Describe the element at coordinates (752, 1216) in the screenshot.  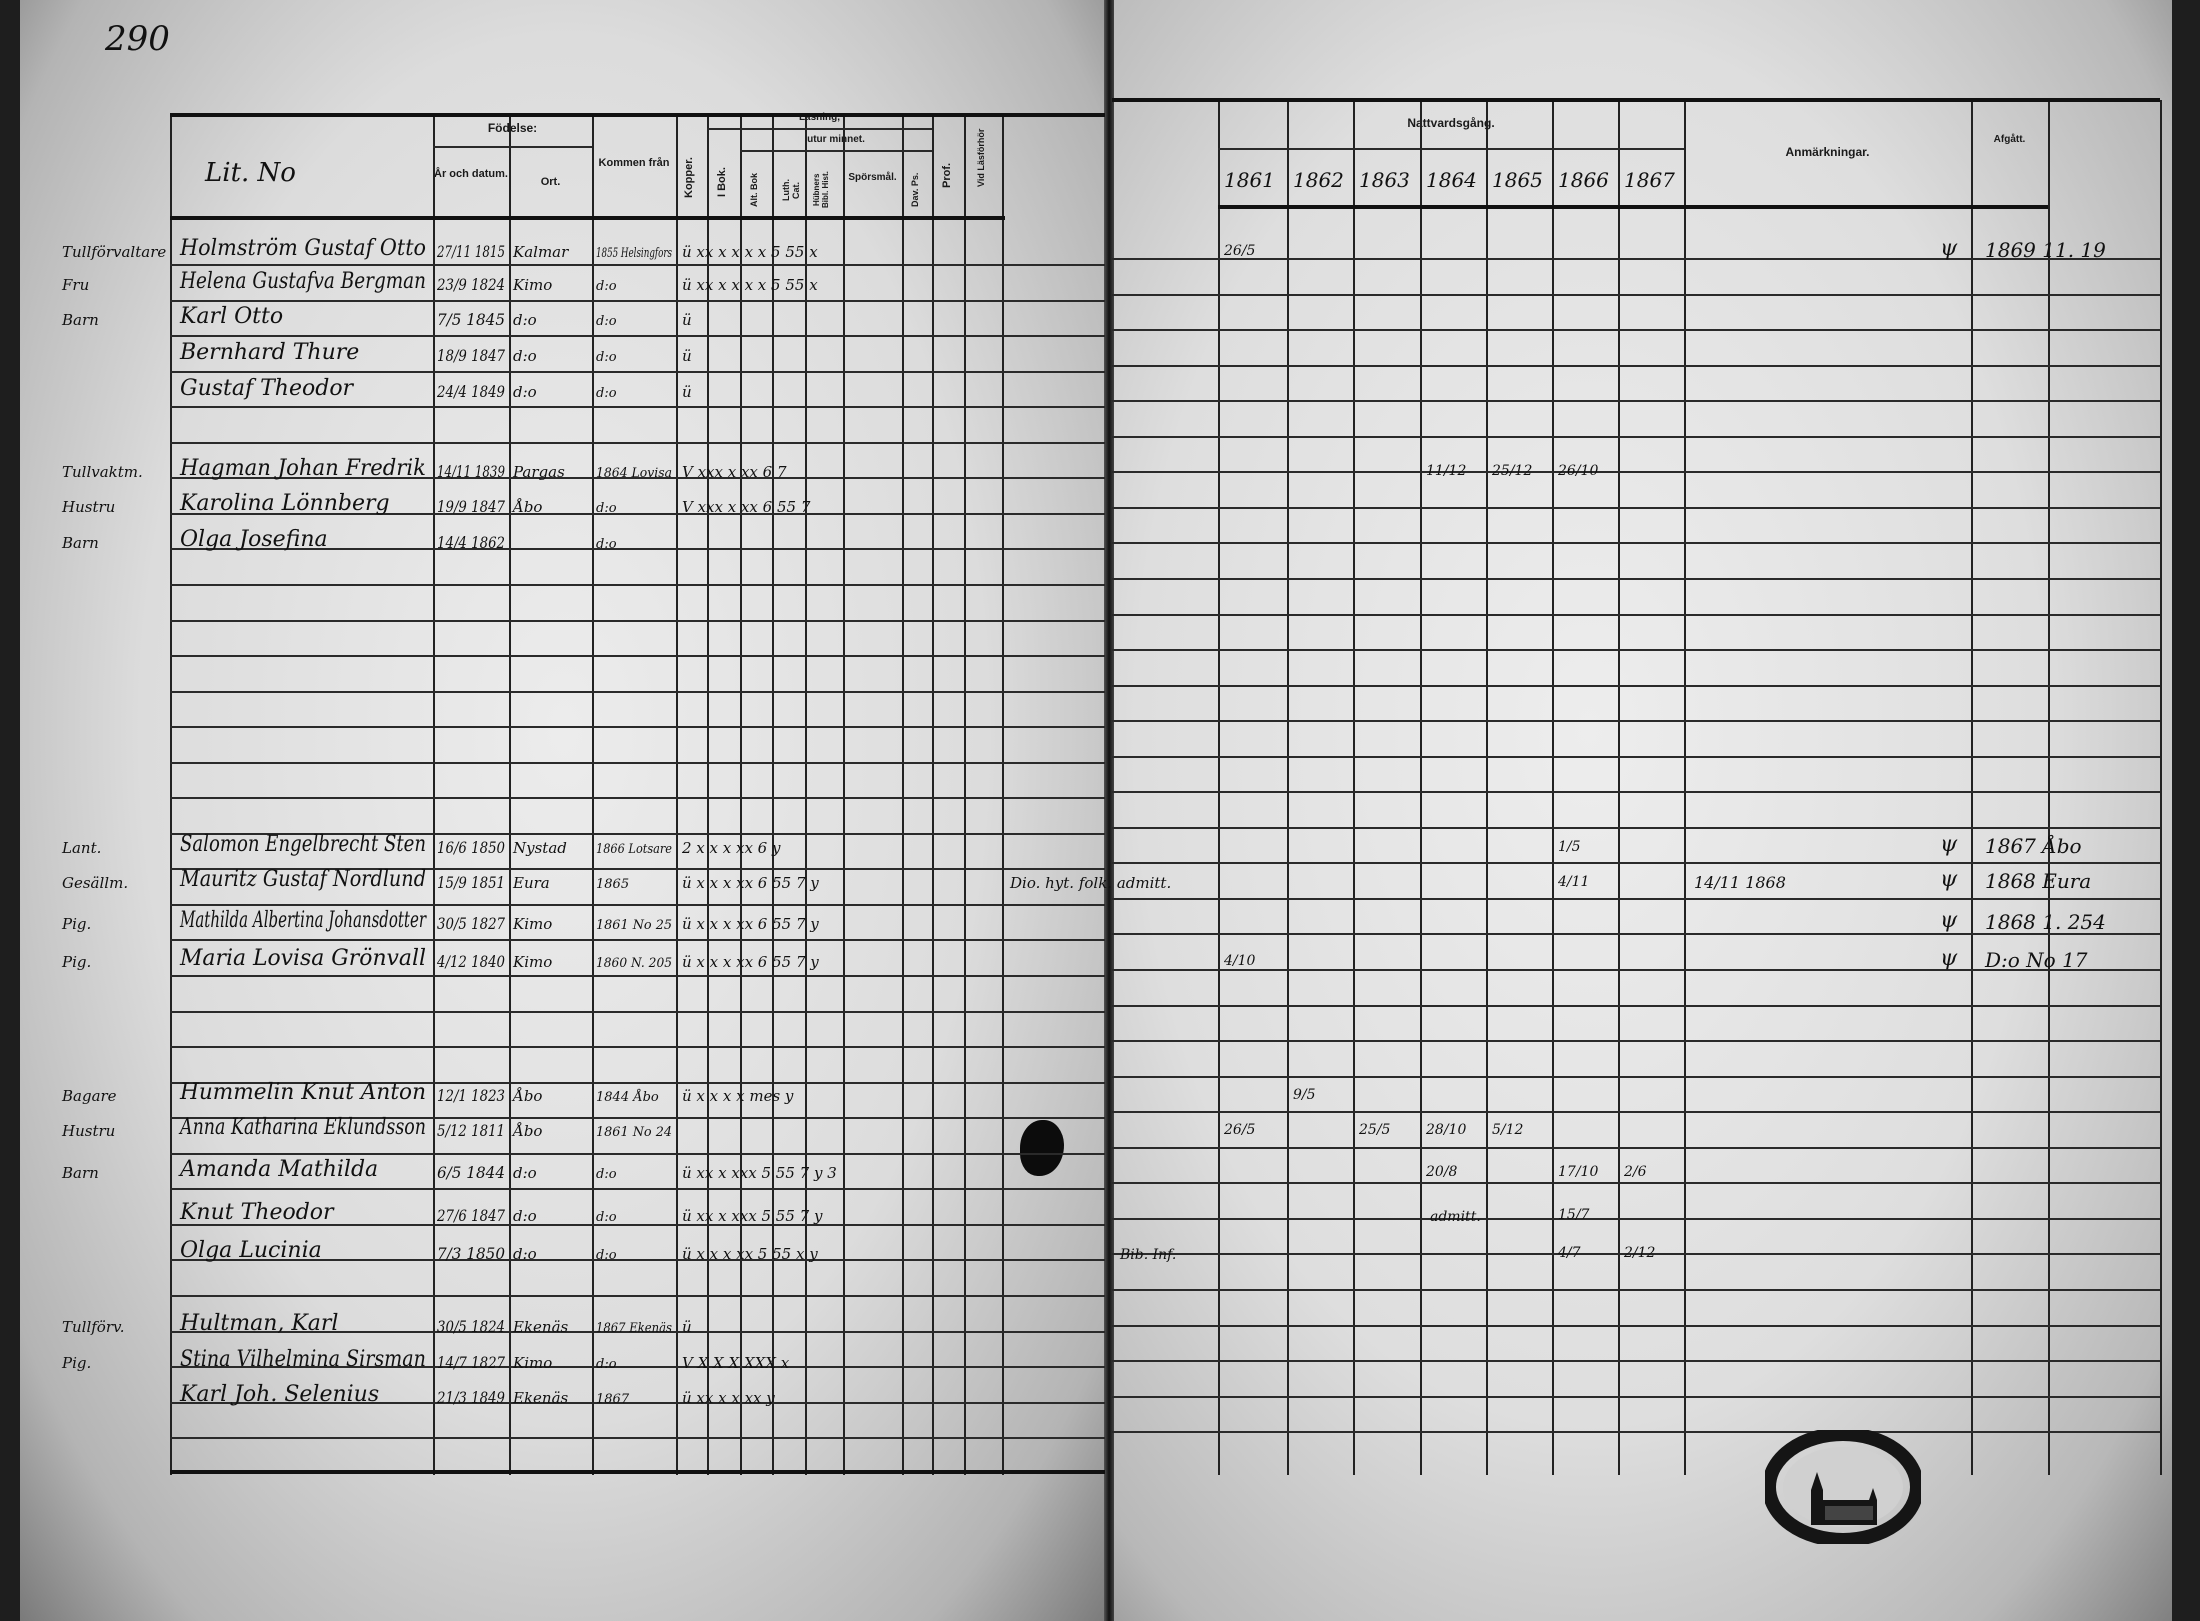
I see `entry-reading-marks: ü xx x xxx 5 55 7 y` at that location.